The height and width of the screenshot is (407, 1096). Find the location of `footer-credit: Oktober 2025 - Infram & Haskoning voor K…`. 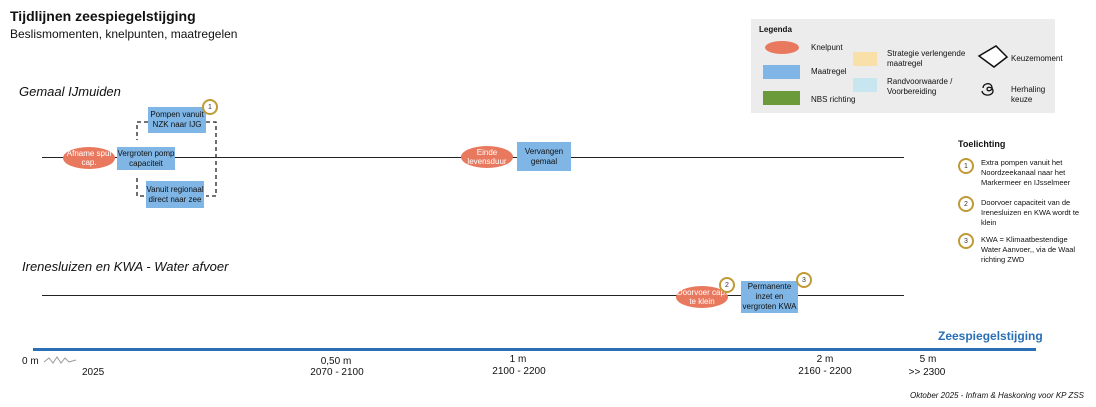

footer-credit: Oktober 2025 - Infram & Haskoning voor K… is located at coordinates (996, 395).